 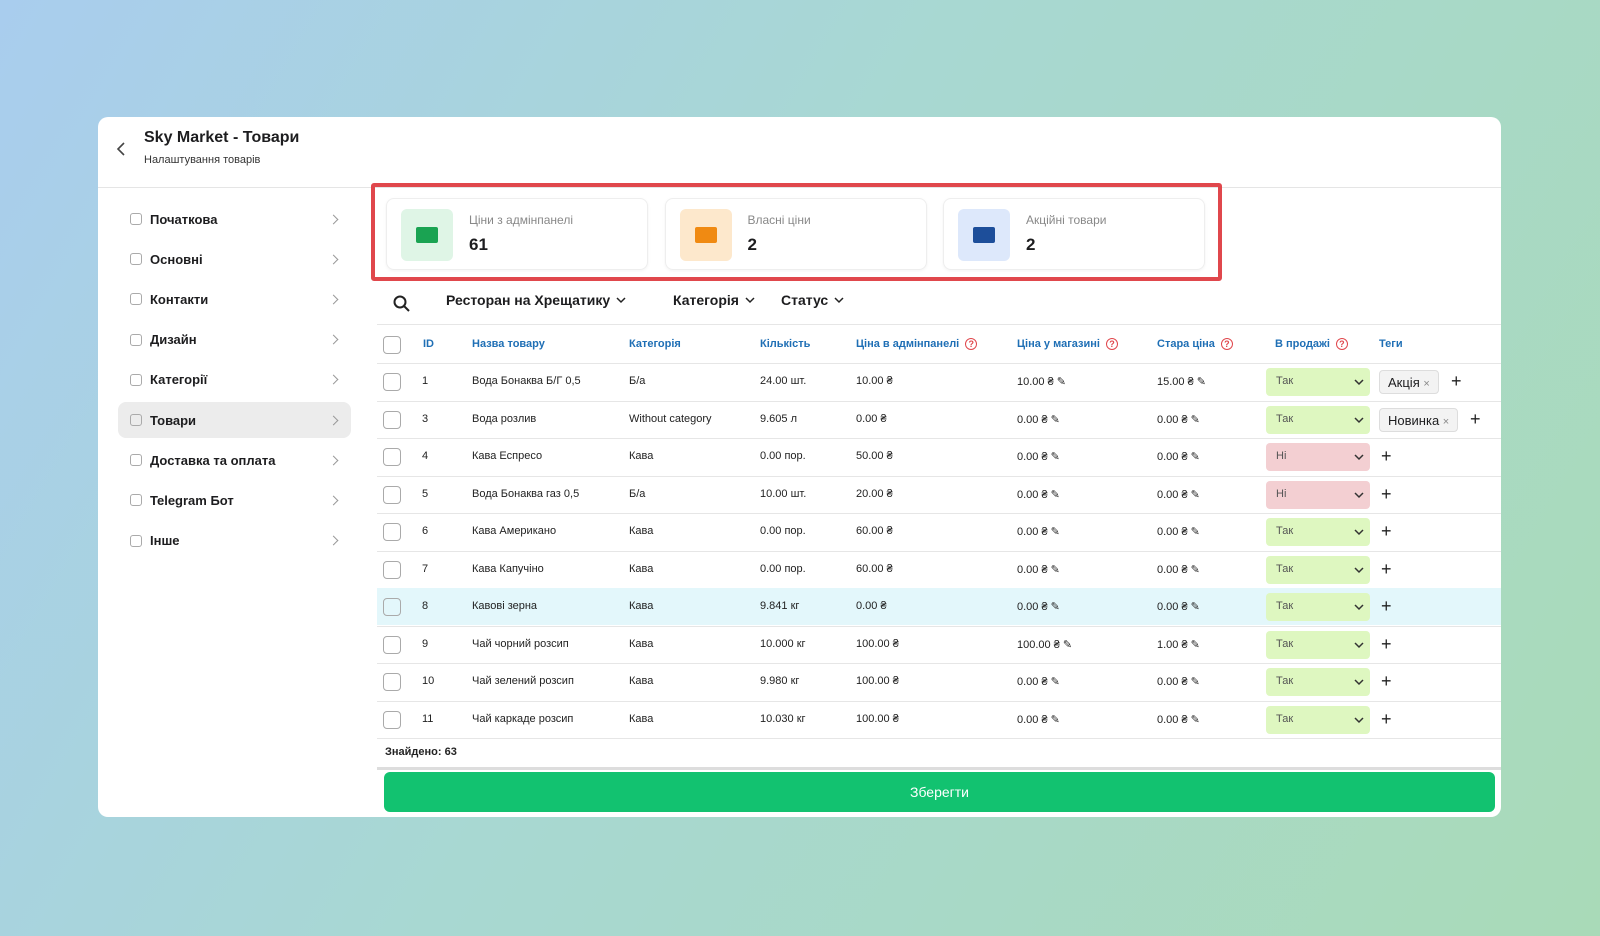 I want to click on column-header: Ціна у магазині?, so click(x=1067, y=344).